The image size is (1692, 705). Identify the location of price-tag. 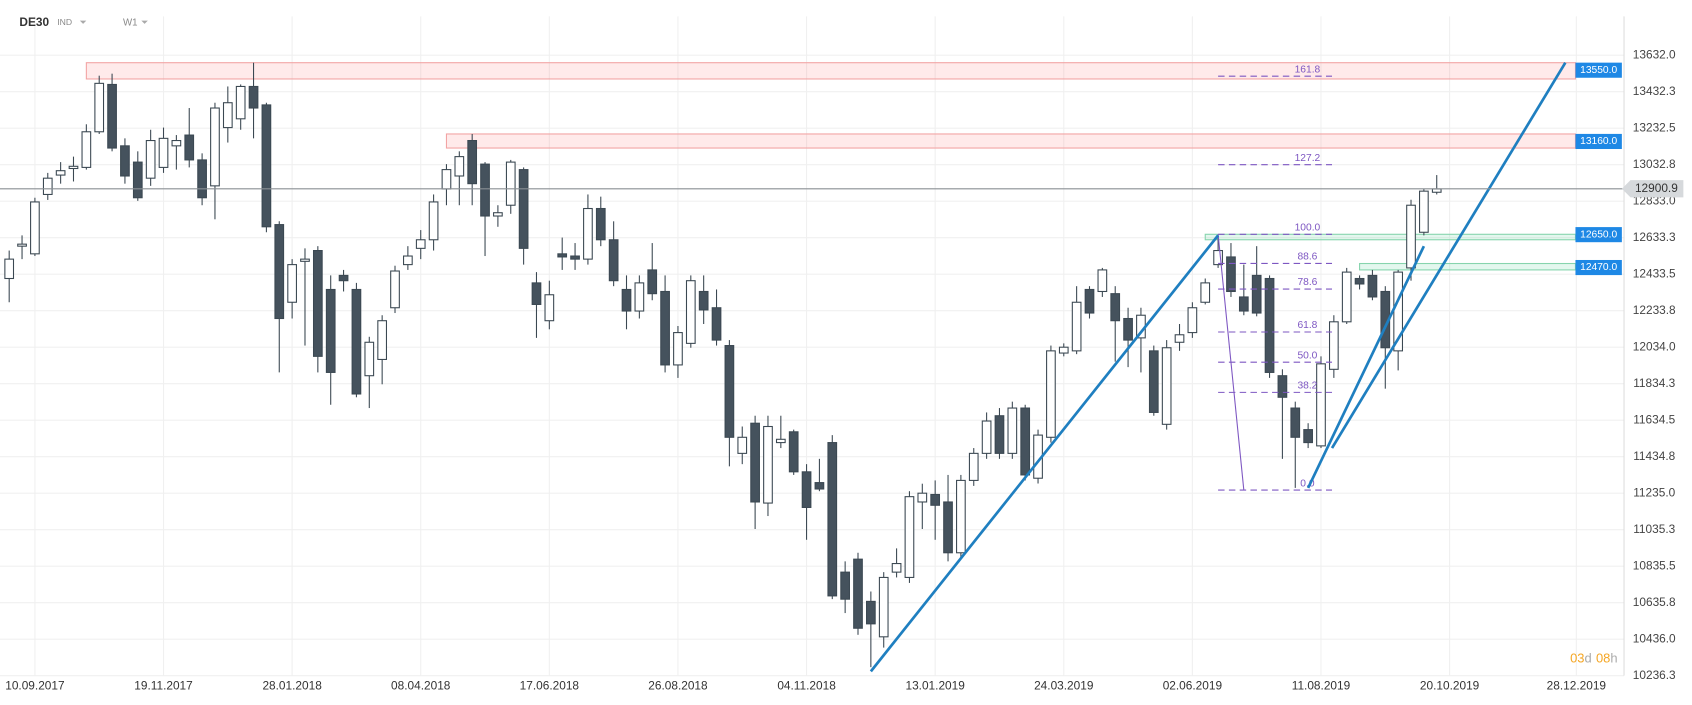
(1598, 235).